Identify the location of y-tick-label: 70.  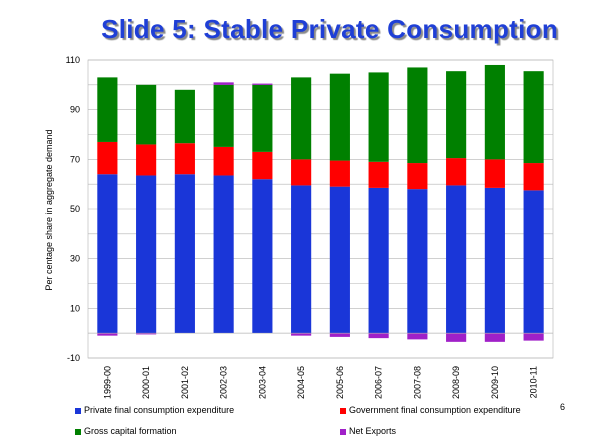
(75, 159).